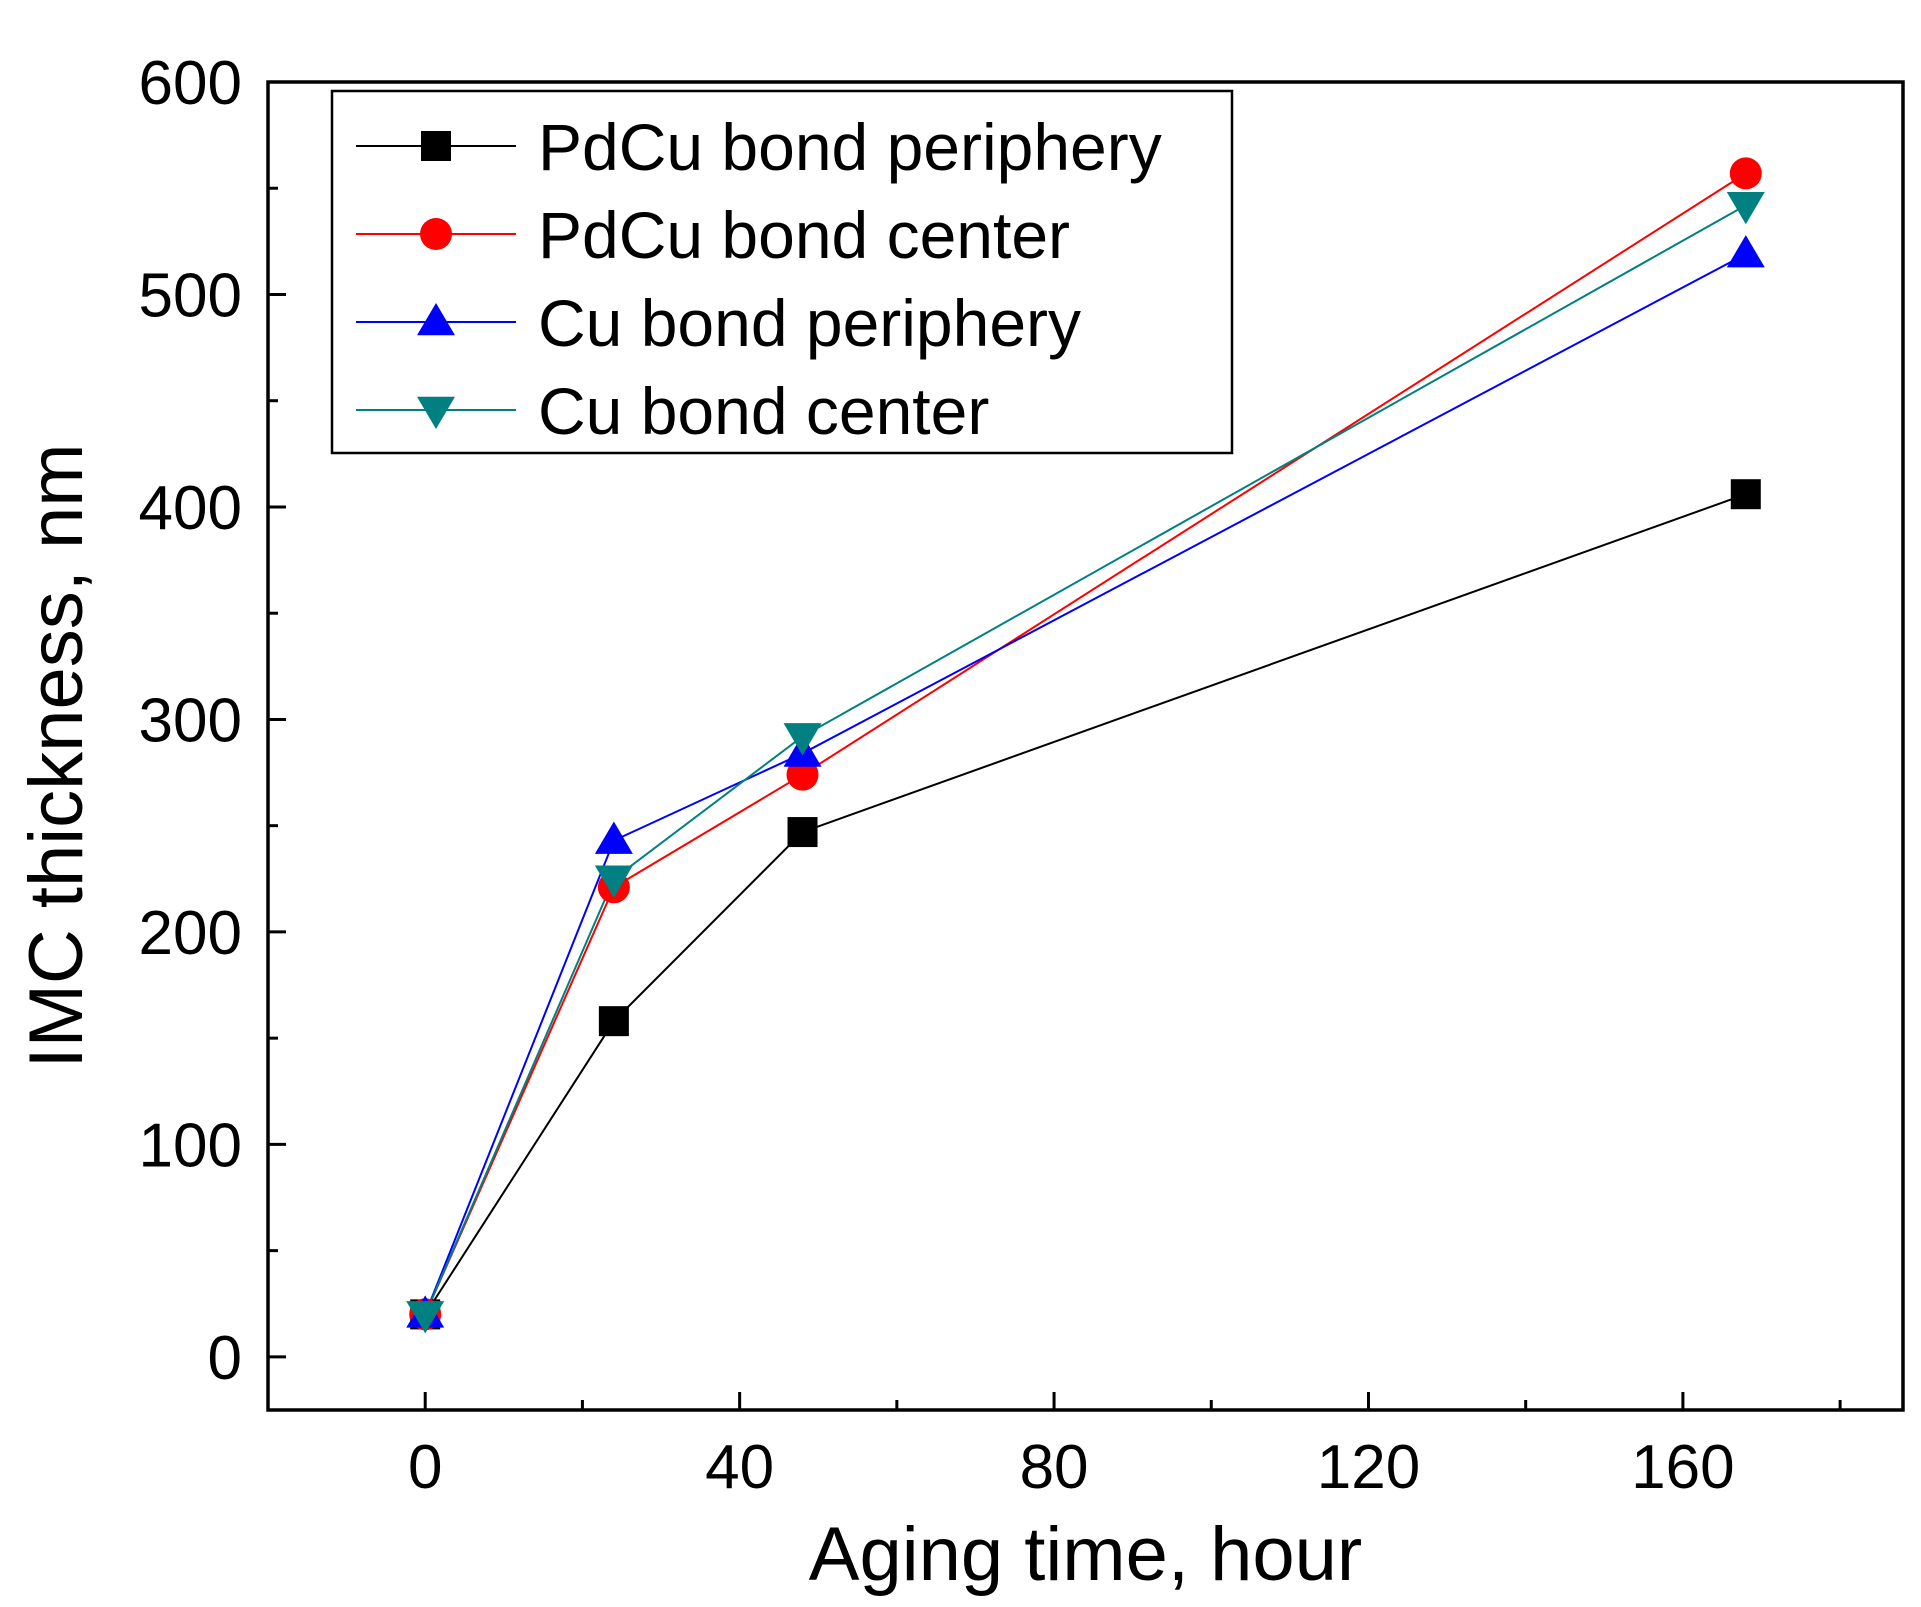  Describe the element at coordinates (190, 508) in the screenshot. I see `y-tick-label: 400` at that location.